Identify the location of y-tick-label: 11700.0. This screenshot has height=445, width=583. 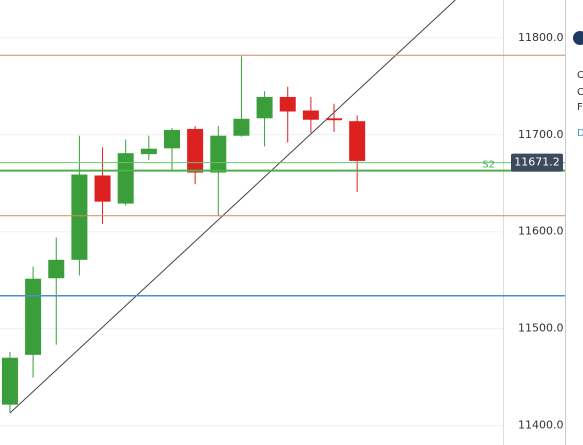
(541, 134).